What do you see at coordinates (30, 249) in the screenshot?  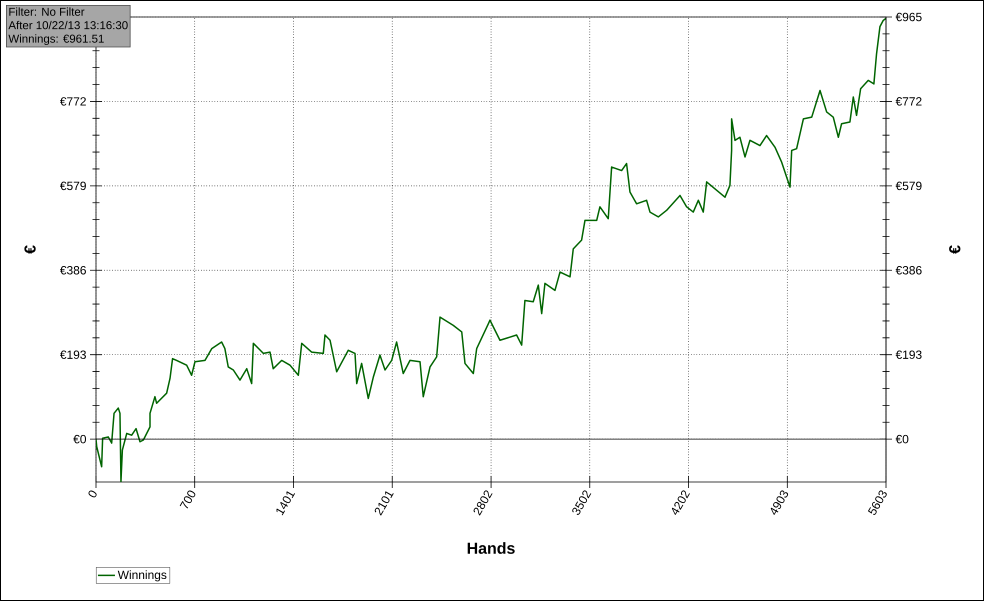 I see `y-axis-title: €` at bounding box center [30, 249].